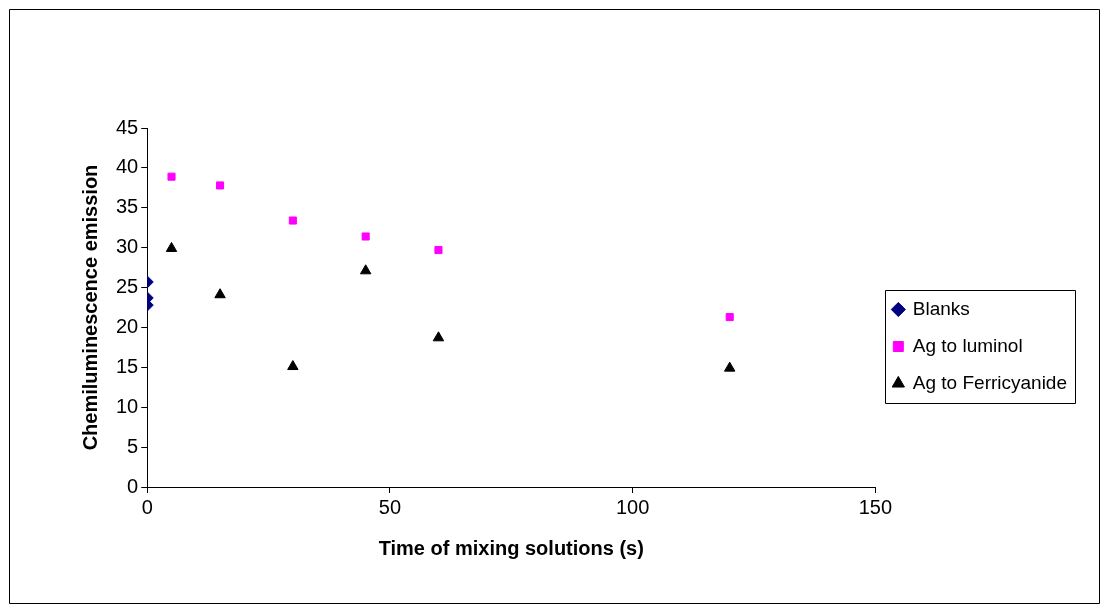 The width and height of the screenshot is (1102, 605). I want to click on x-axis-title: Time of mixing solutions (s), so click(511, 547).